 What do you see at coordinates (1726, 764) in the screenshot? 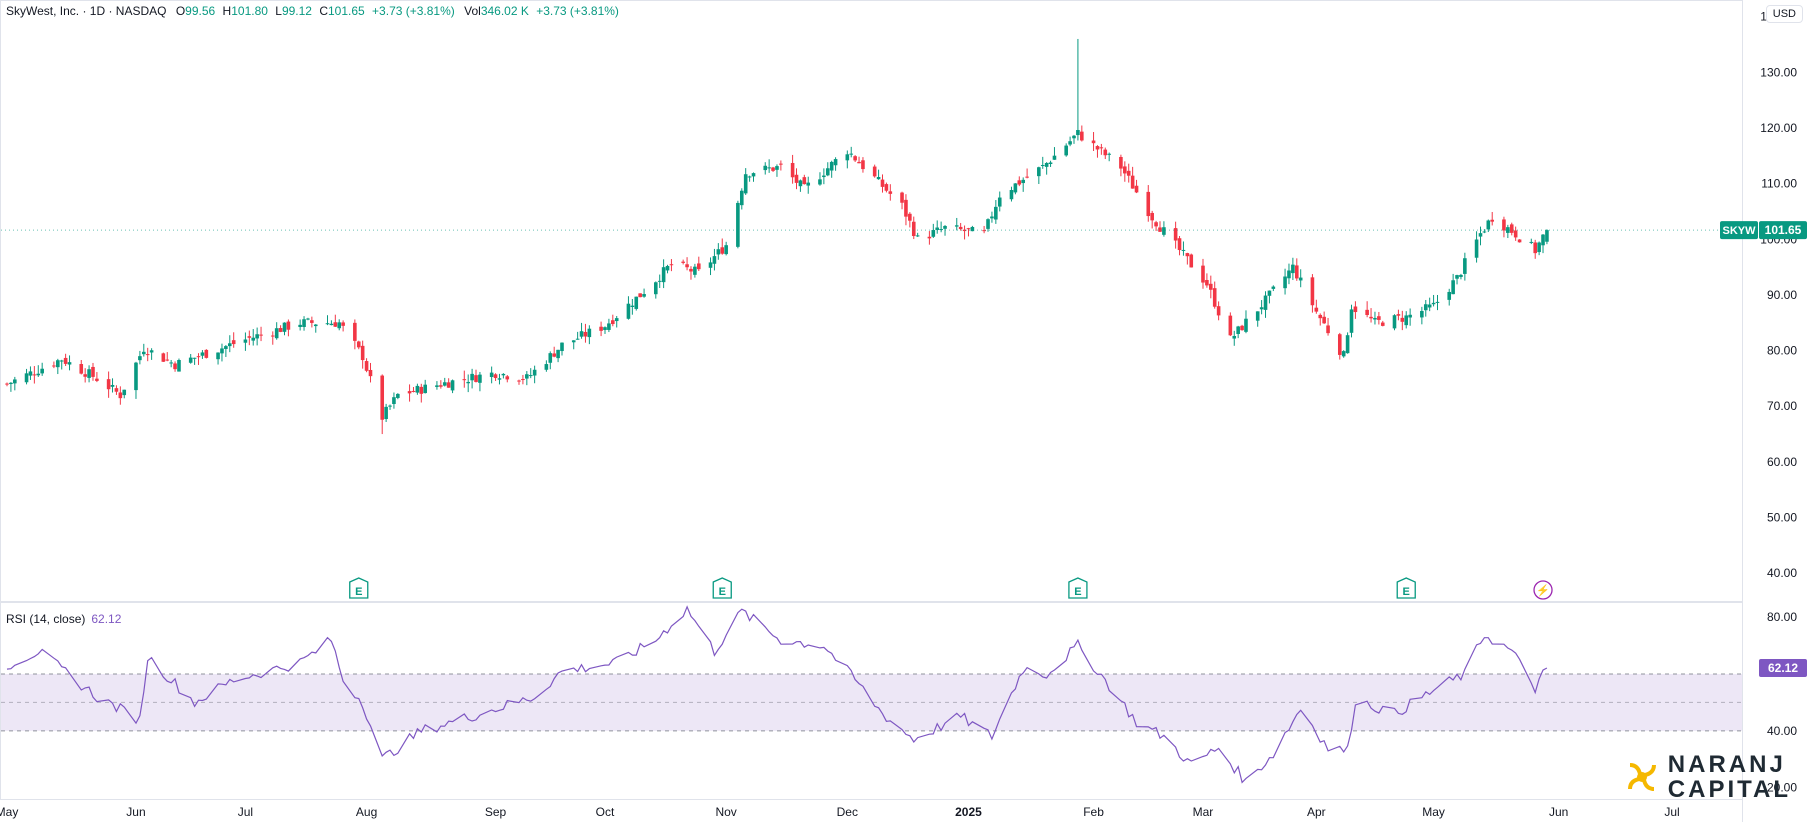
I see `logo-line1: NARANJ` at bounding box center [1726, 764].